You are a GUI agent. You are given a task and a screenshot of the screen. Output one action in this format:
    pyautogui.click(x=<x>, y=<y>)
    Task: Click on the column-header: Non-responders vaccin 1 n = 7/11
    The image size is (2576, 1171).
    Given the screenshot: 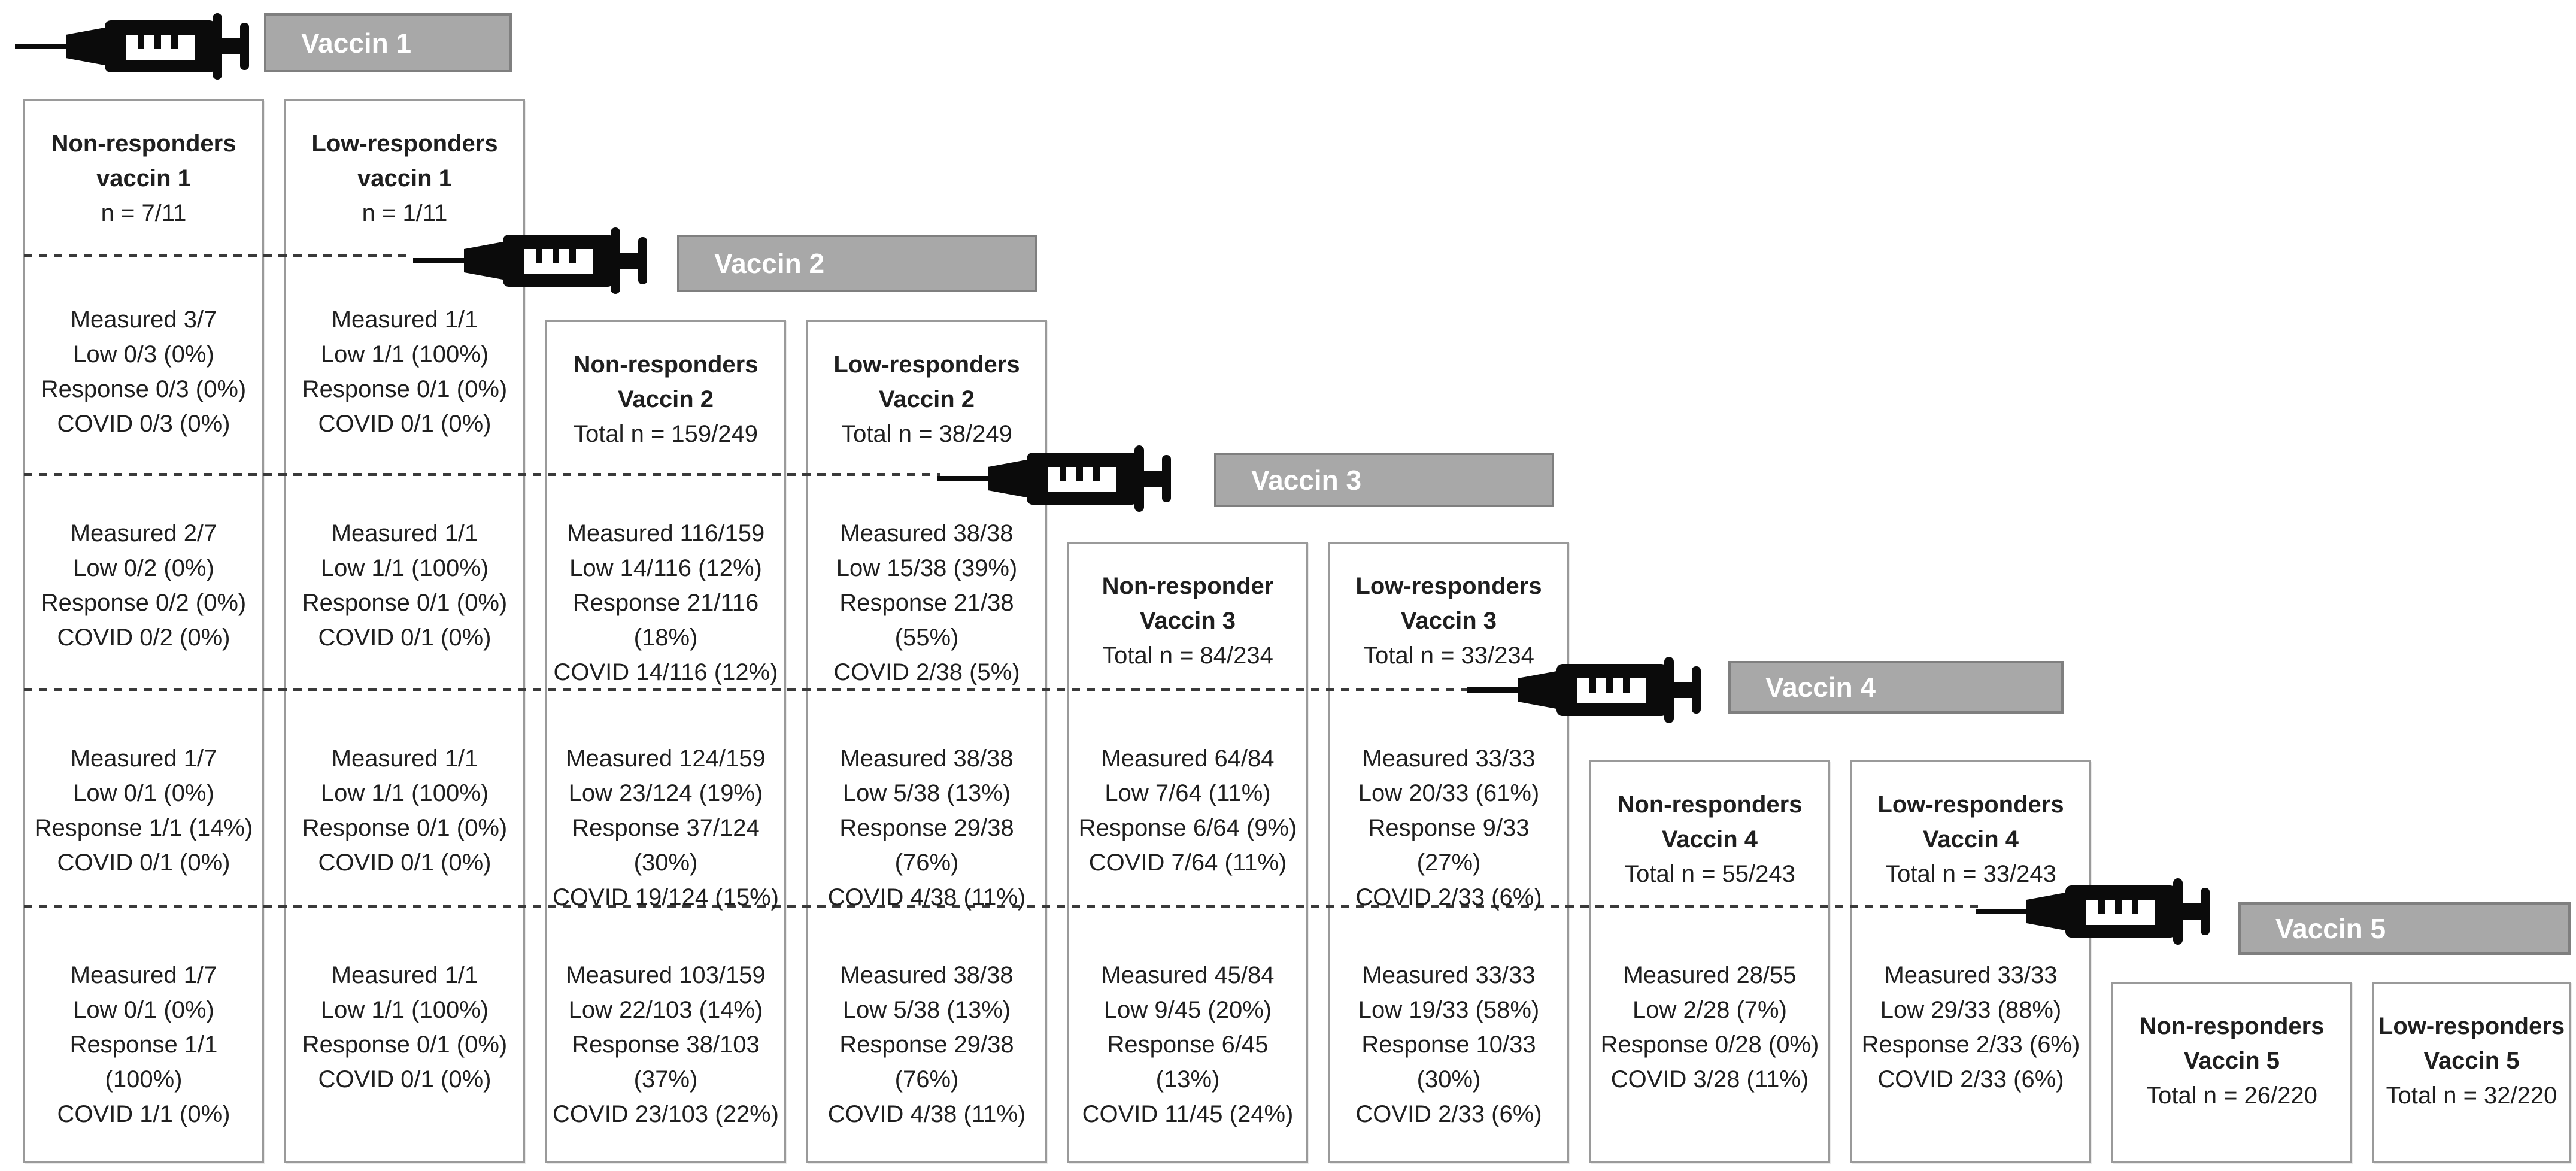 What is the action you would take?
    pyautogui.click(x=143, y=165)
    